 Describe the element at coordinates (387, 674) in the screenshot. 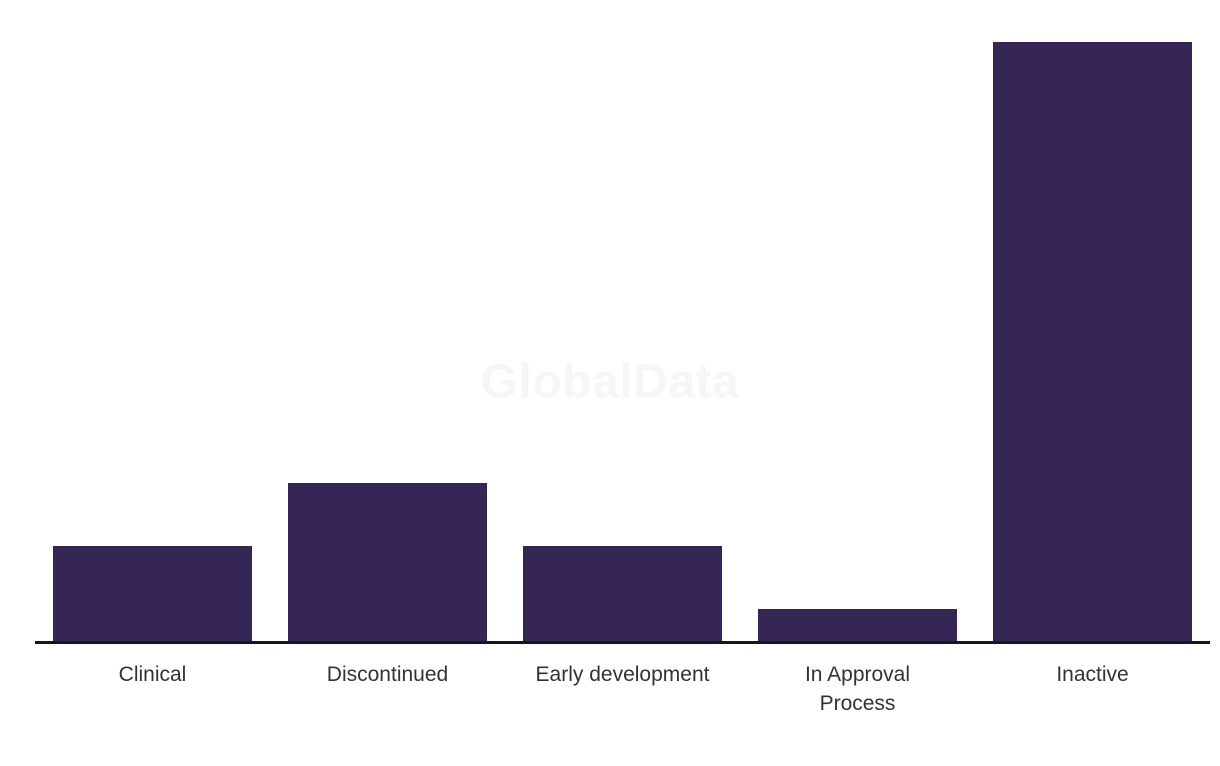

I see `x-label-line: Discontinued` at that location.